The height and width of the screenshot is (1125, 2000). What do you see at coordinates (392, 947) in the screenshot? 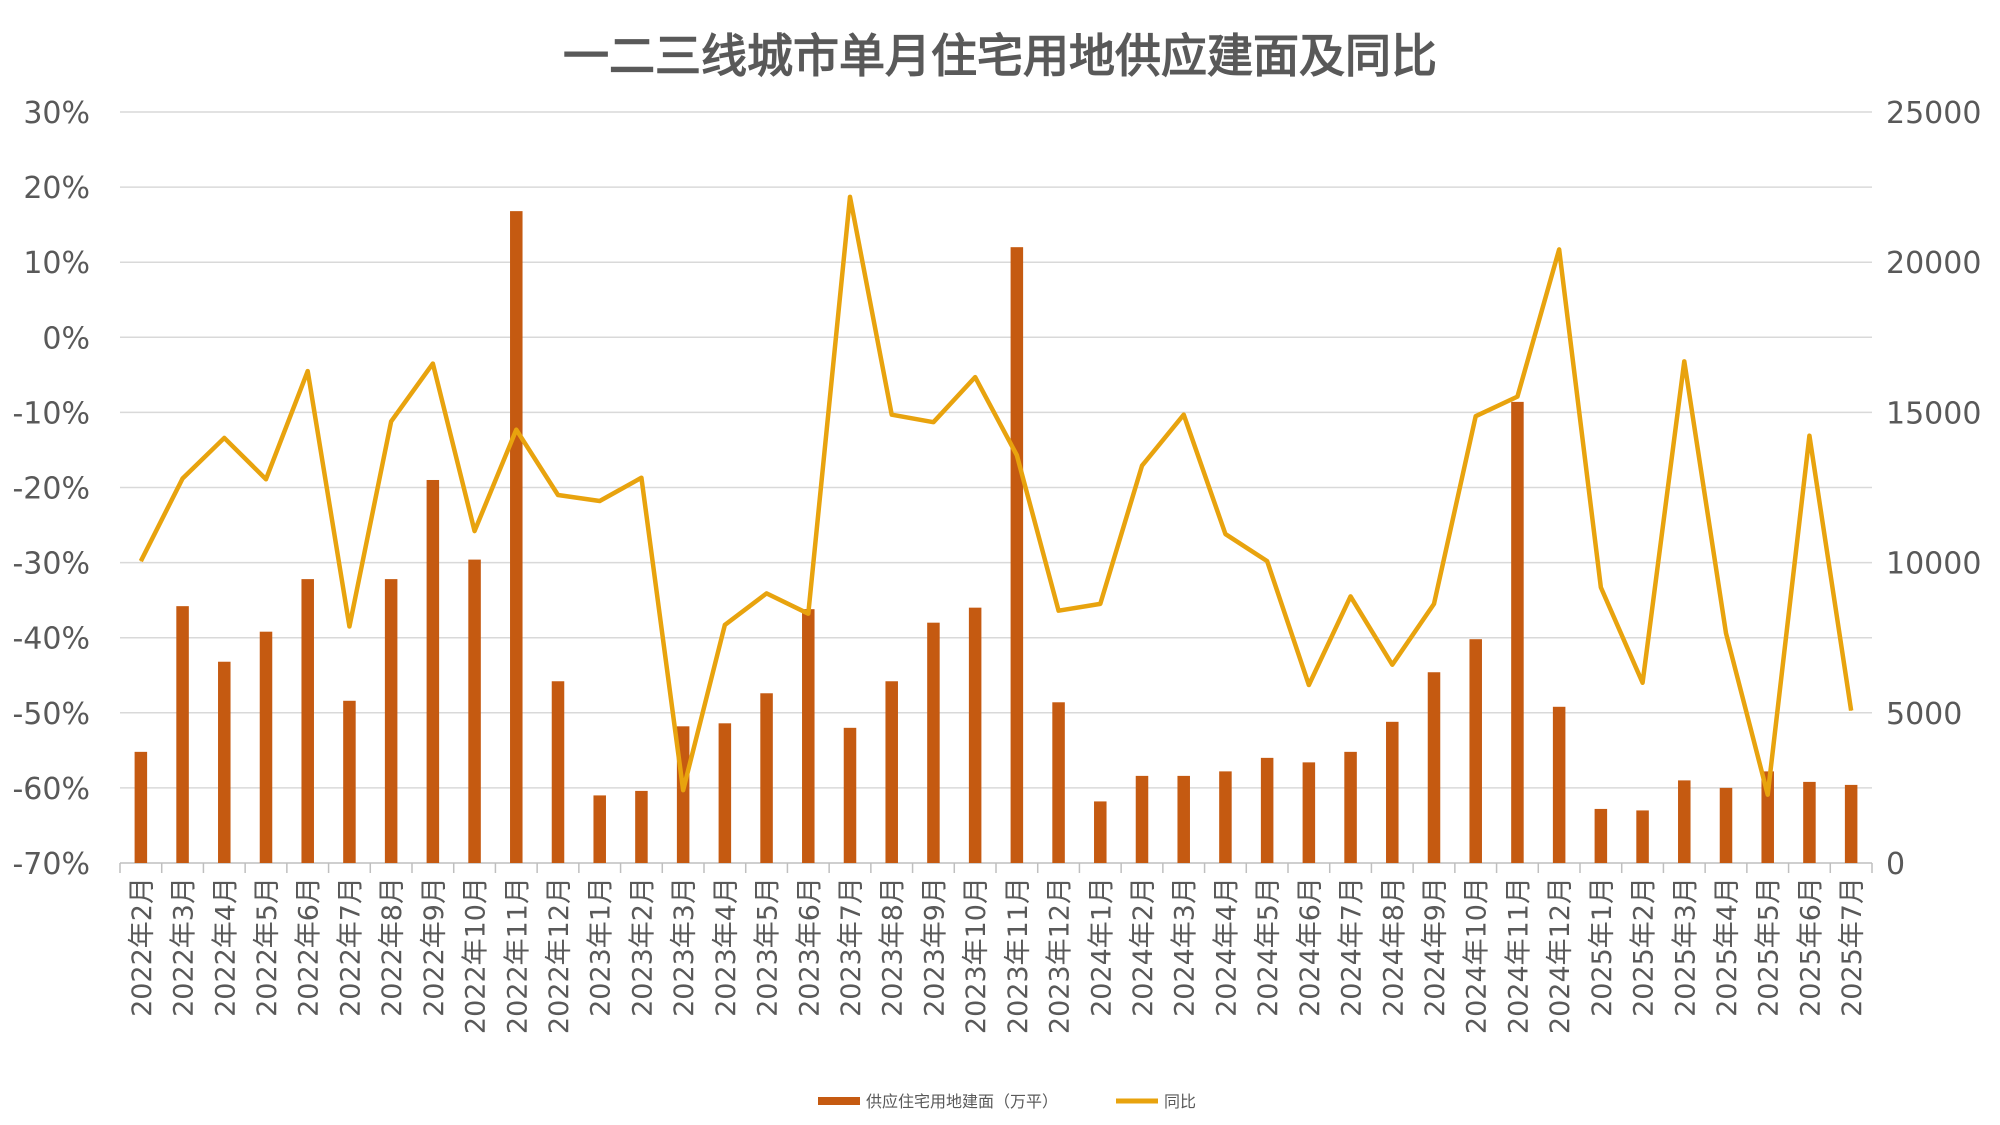
I see `x-tick-label: 2022年8月` at bounding box center [392, 947].